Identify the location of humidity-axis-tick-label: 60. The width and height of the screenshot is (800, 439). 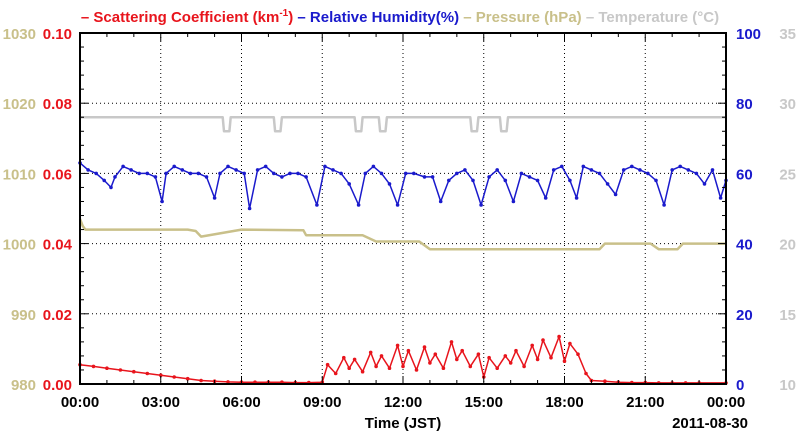
(744, 174).